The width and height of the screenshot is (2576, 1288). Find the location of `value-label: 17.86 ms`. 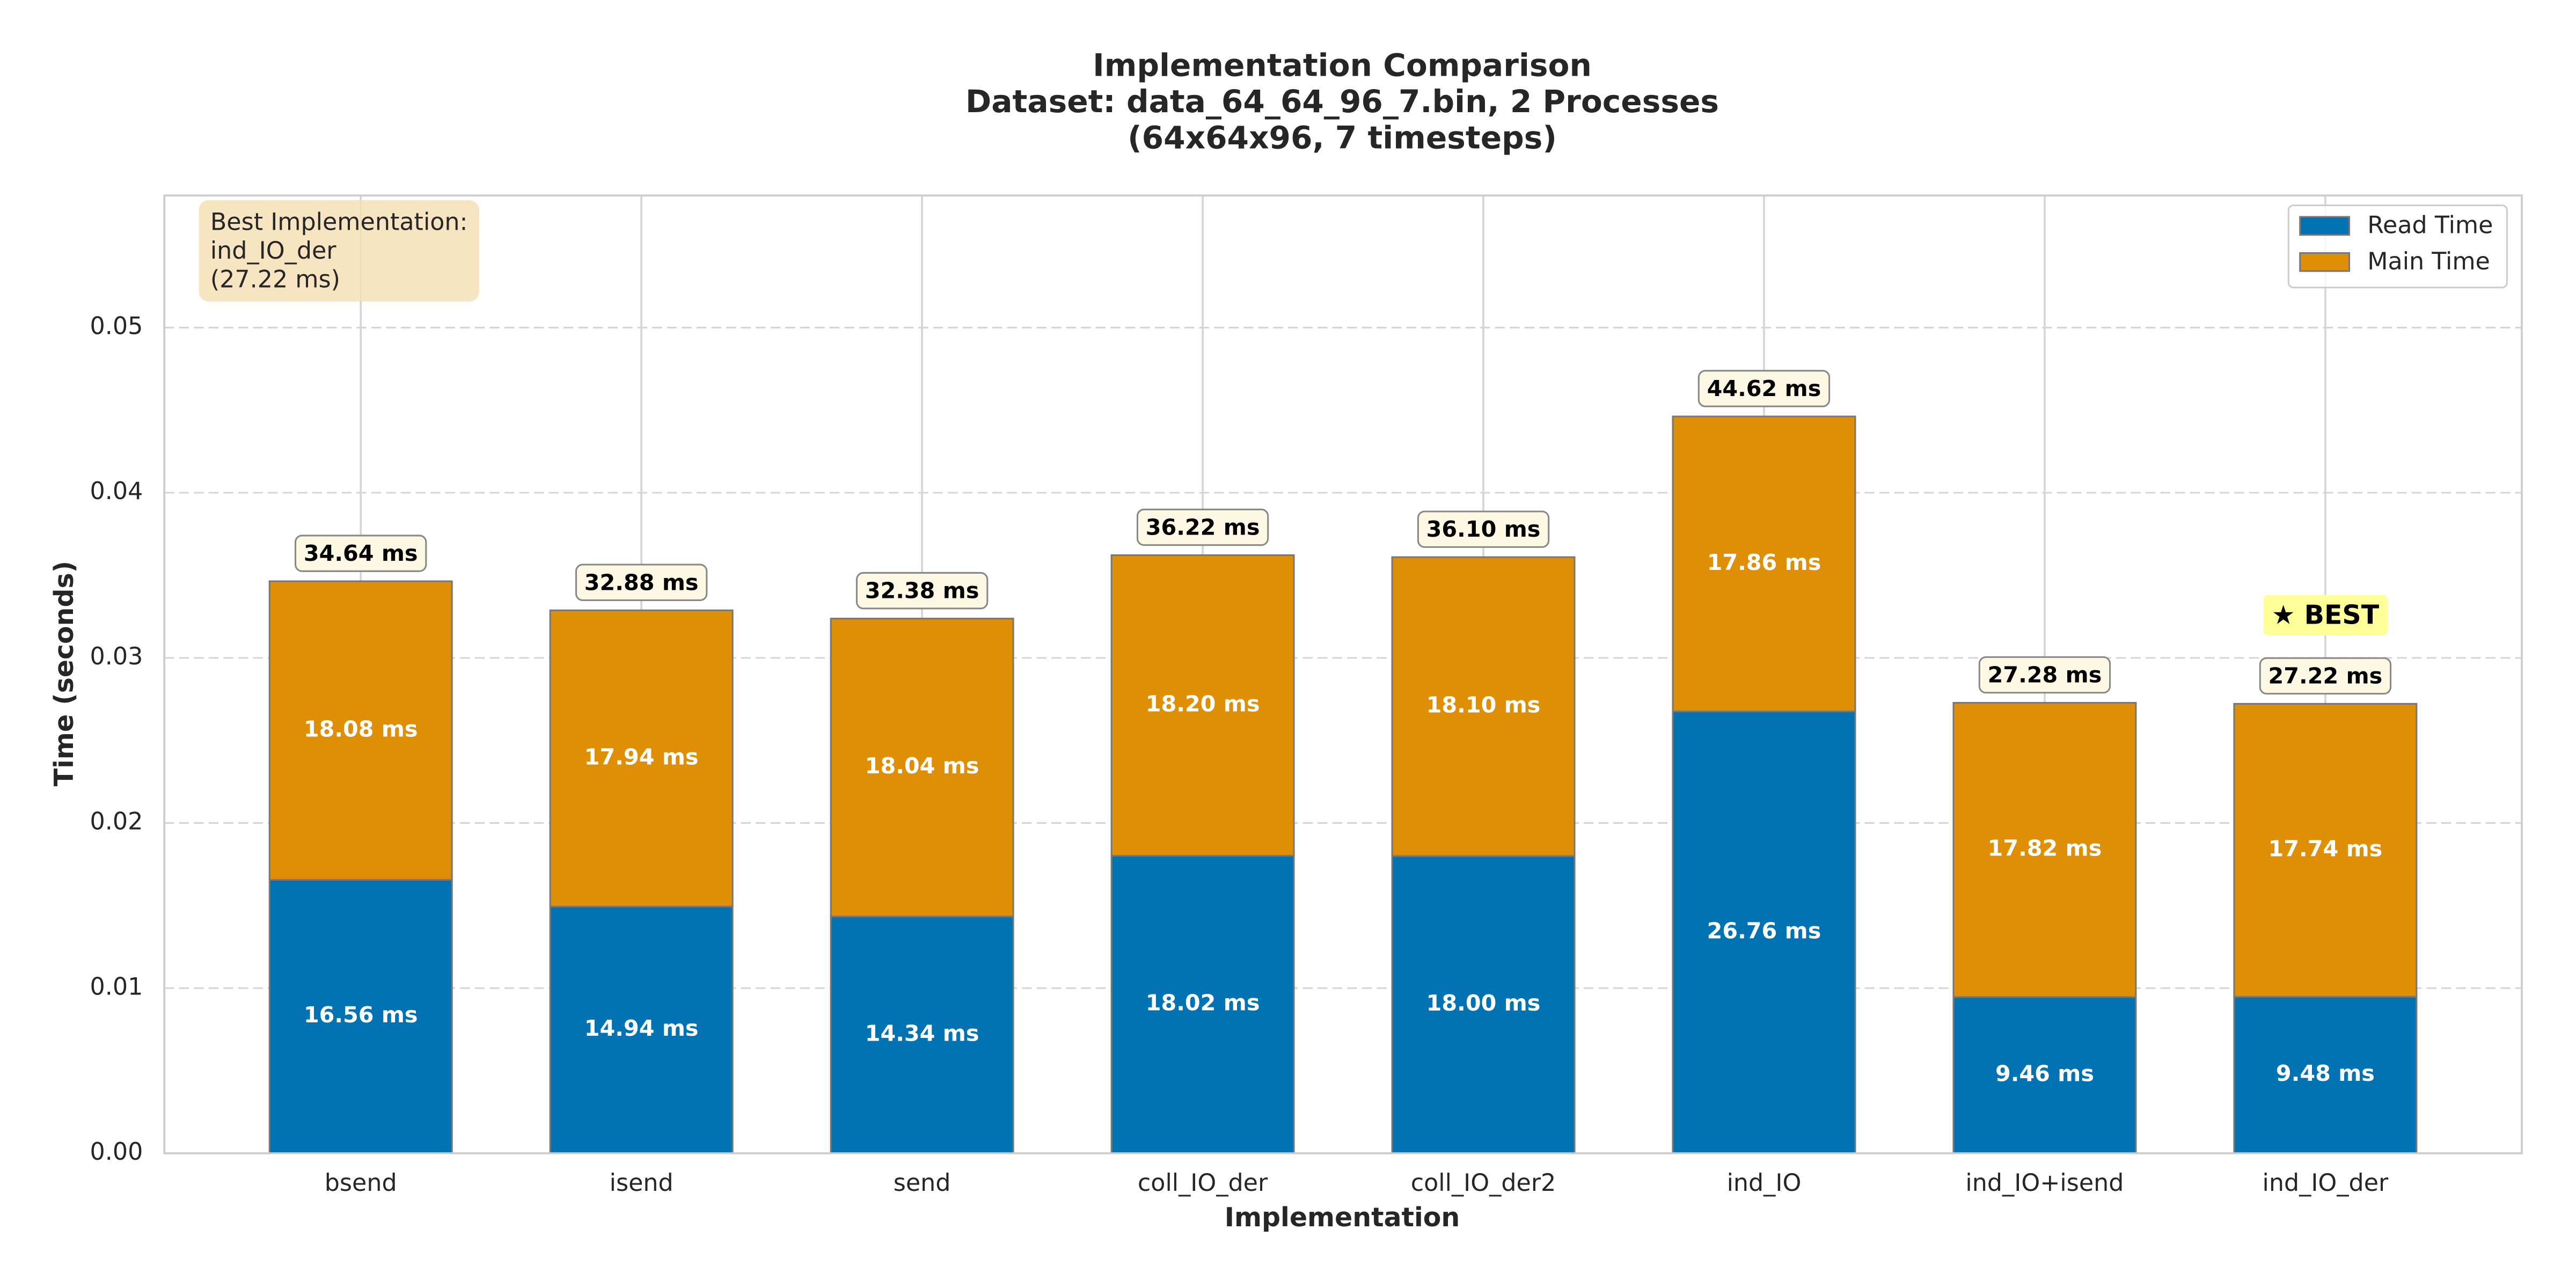

value-label: 17.86 ms is located at coordinates (1764, 562).